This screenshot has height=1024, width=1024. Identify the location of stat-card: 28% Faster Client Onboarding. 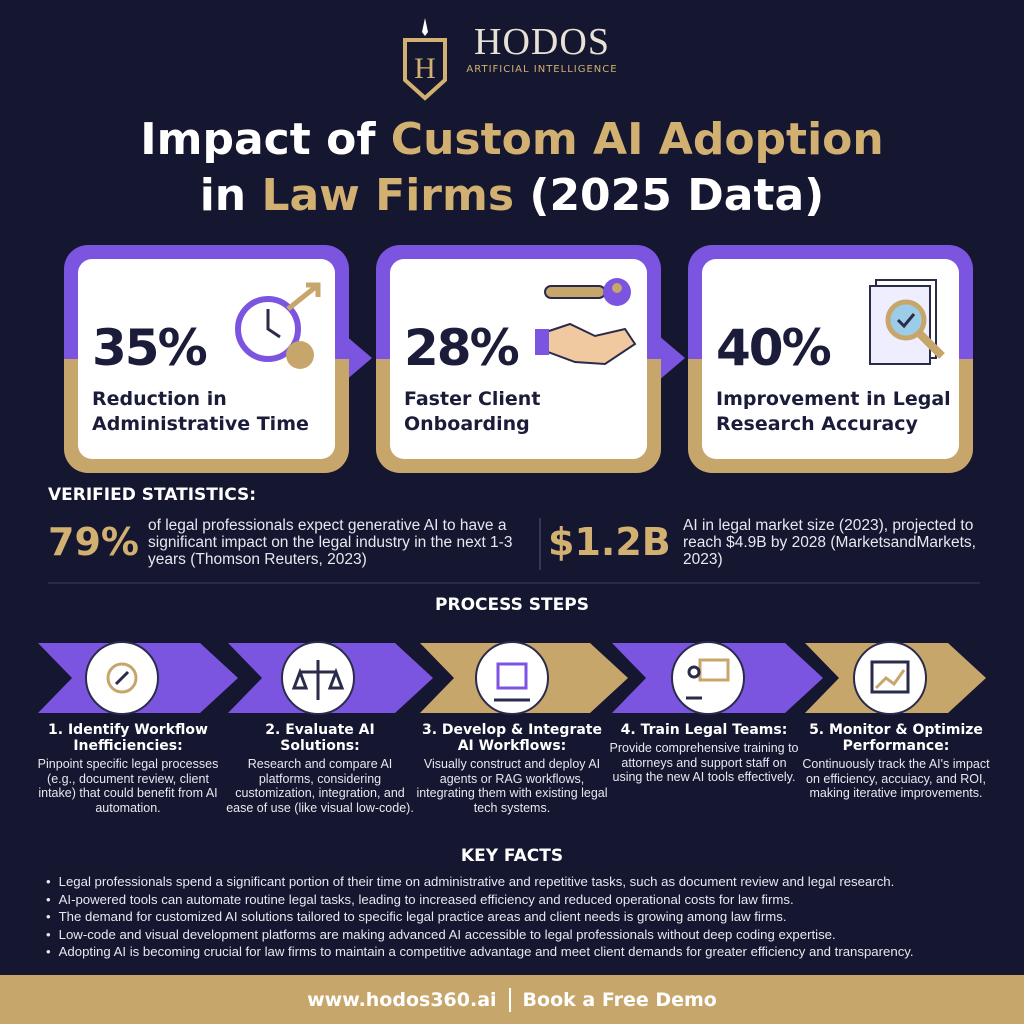
(518, 359).